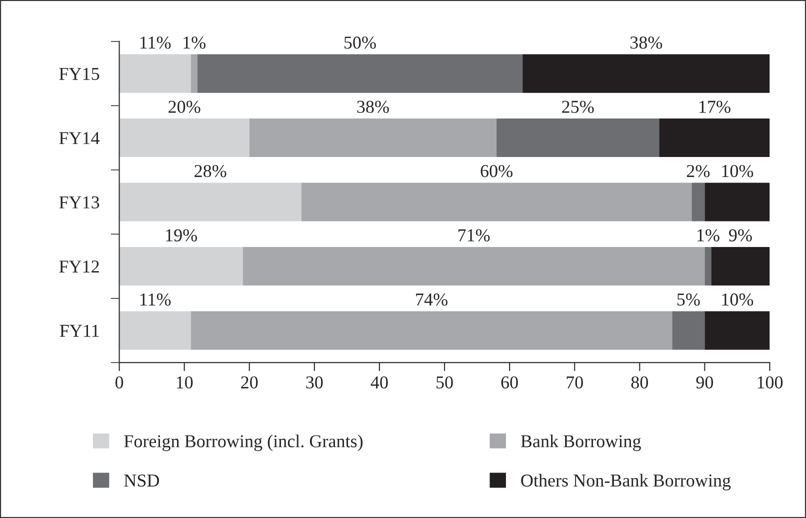 Image resolution: width=806 pixels, height=518 pixels. What do you see at coordinates (474, 235) in the screenshot?
I see `data-label: 71%` at bounding box center [474, 235].